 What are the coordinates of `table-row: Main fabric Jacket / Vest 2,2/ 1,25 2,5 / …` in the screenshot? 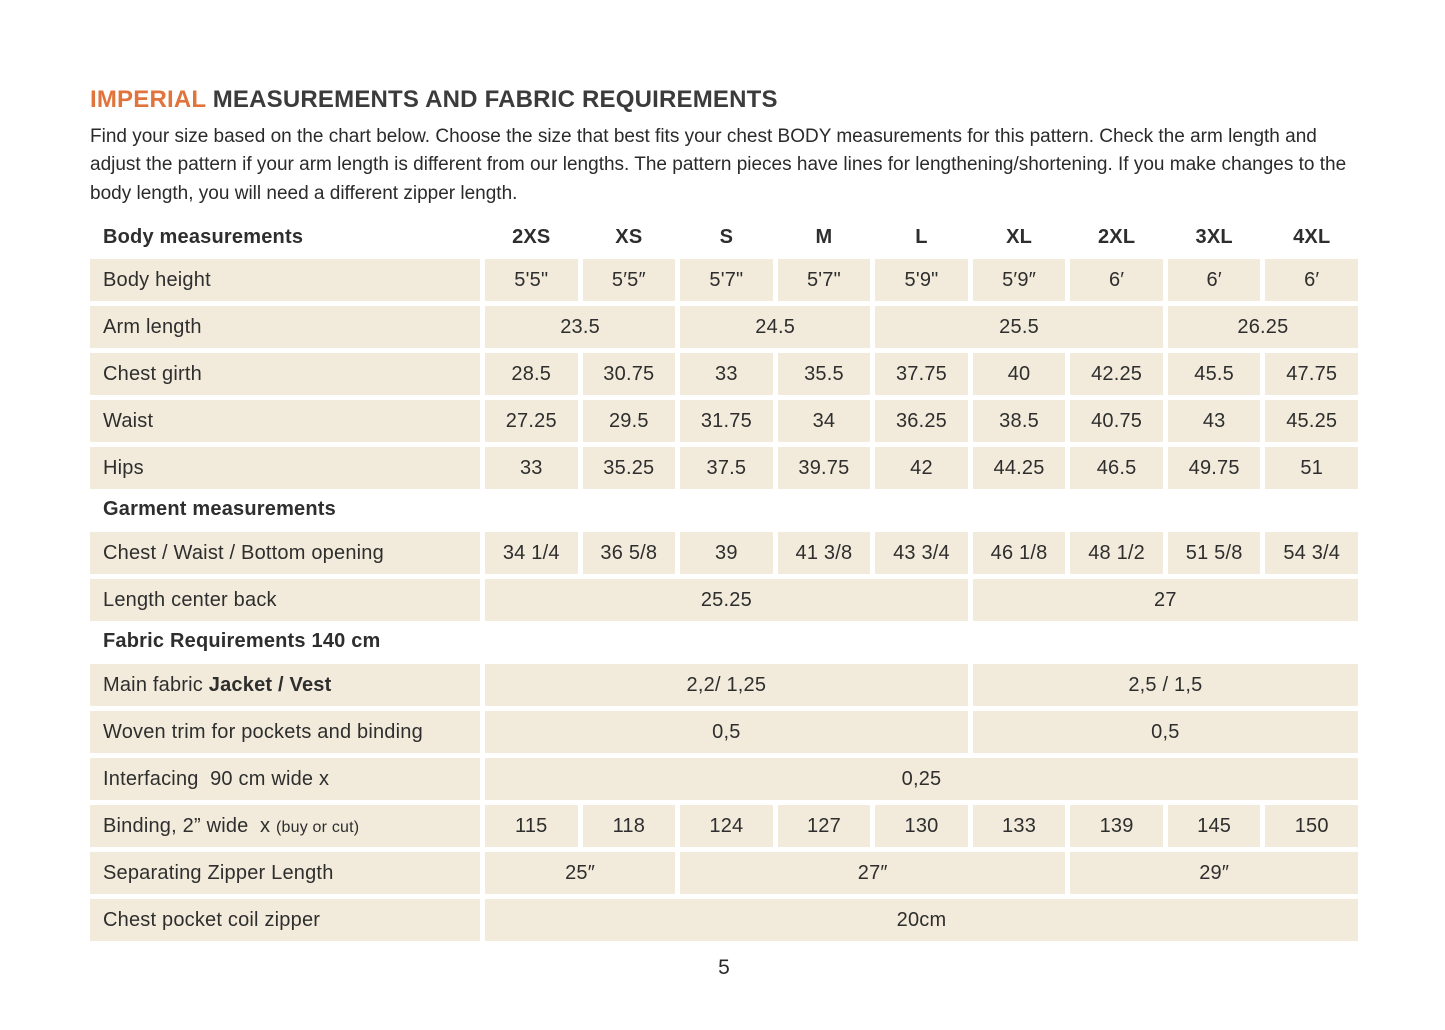 It's located at (724, 685).